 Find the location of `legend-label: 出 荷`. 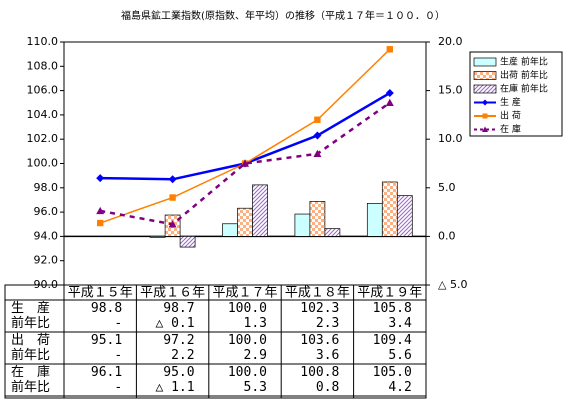

legend-label: 出 荷 is located at coordinates (510, 116).